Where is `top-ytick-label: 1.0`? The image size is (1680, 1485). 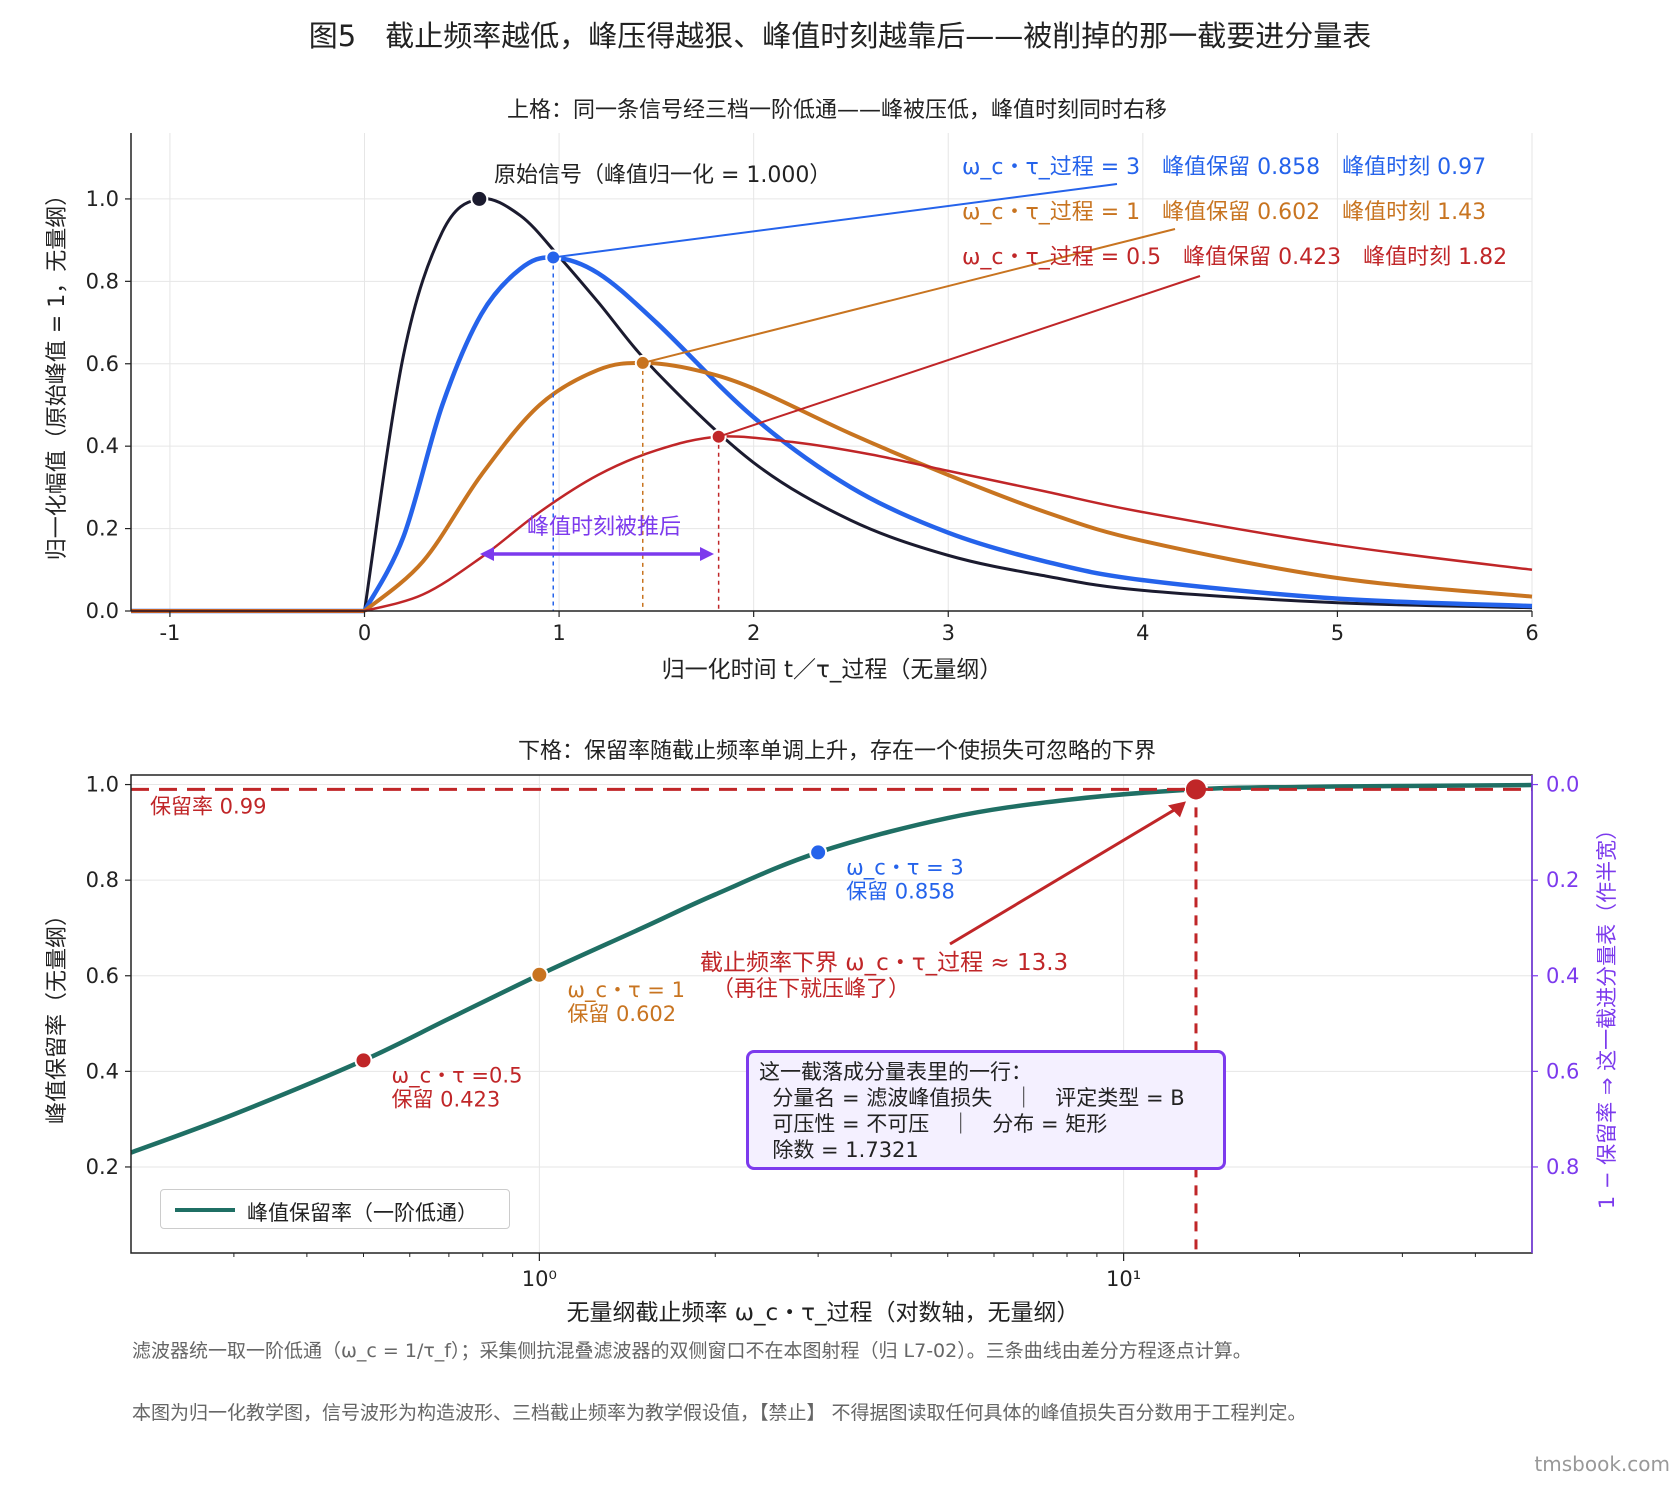 top-ytick-label: 1.0 is located at coordinates (102, 199).